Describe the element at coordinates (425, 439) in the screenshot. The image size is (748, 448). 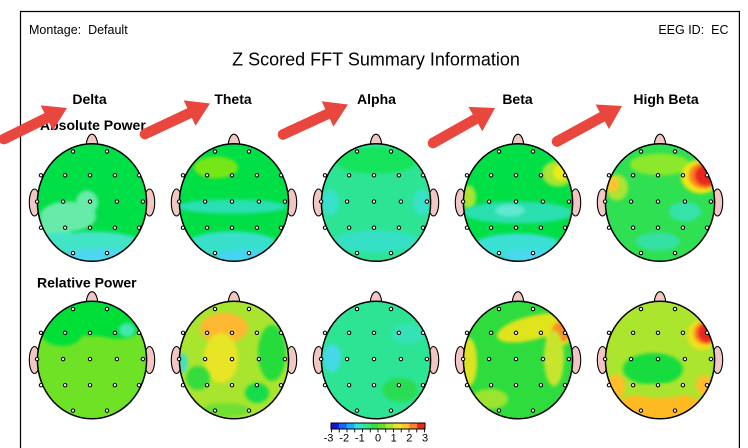
I see `svg-text: 3` at that location.